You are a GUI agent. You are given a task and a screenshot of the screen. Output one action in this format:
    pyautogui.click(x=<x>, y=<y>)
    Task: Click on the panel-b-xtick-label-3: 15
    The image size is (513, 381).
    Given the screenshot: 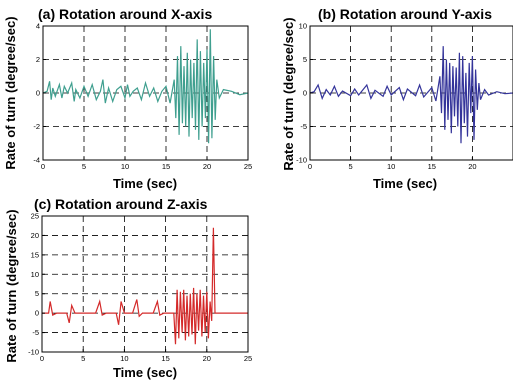 What is the action you would take?
    pyautogui.click(x=432, y=166)
    